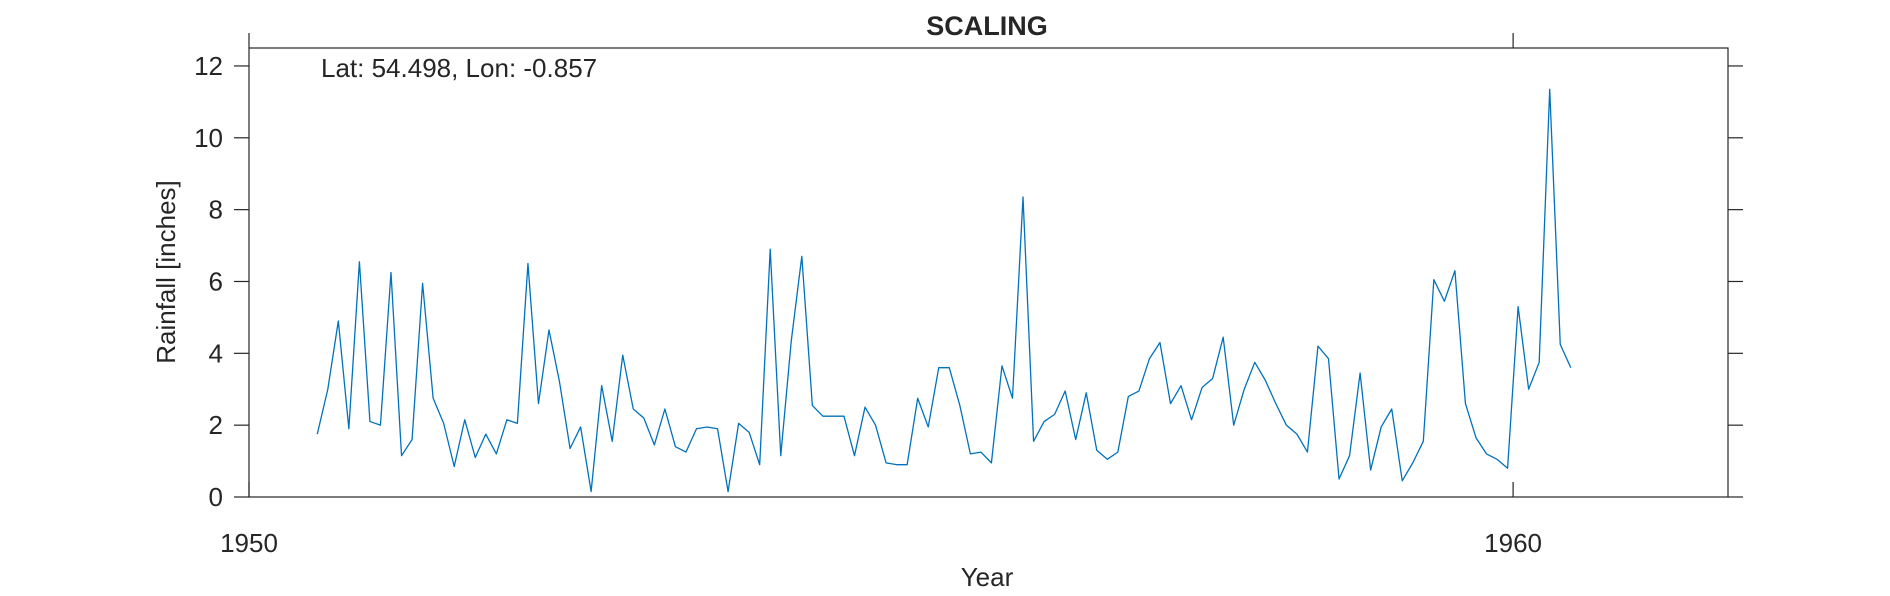  What do you see at coordinates (987, 26) in the screenshot?
I see `chart-title: SCALING` at bounding box center [987, 26].